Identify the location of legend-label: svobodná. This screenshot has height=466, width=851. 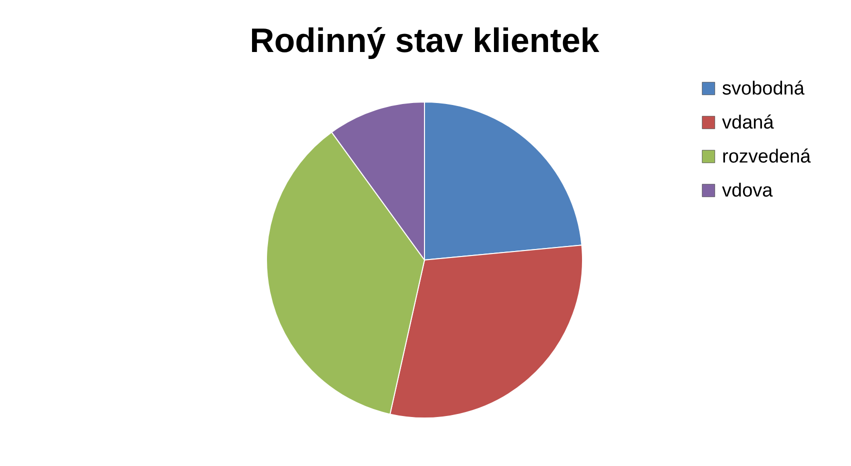
(763, 89).